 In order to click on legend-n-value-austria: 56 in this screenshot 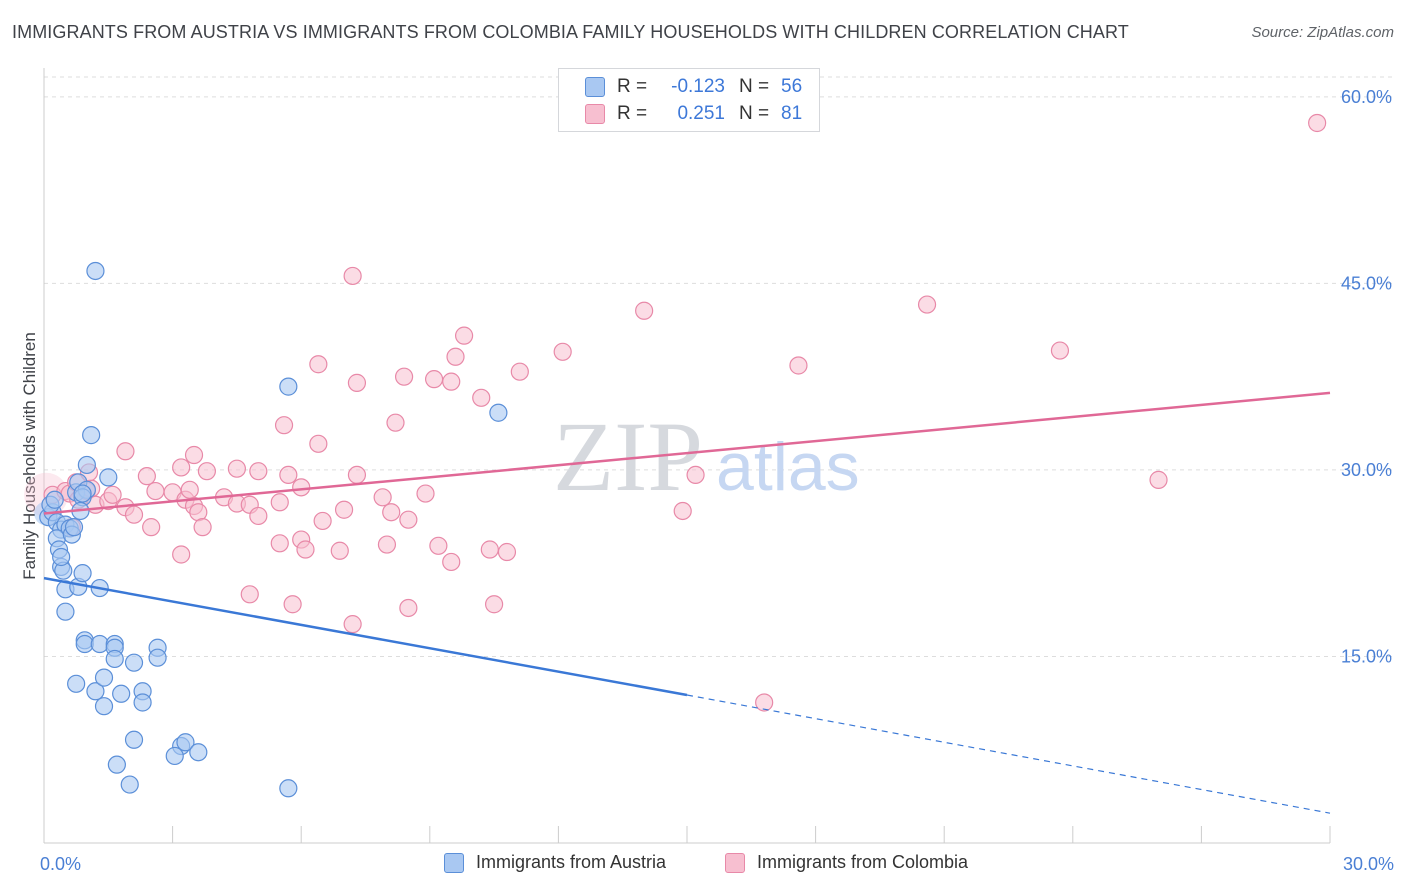, I will do `click(792, 86)`.